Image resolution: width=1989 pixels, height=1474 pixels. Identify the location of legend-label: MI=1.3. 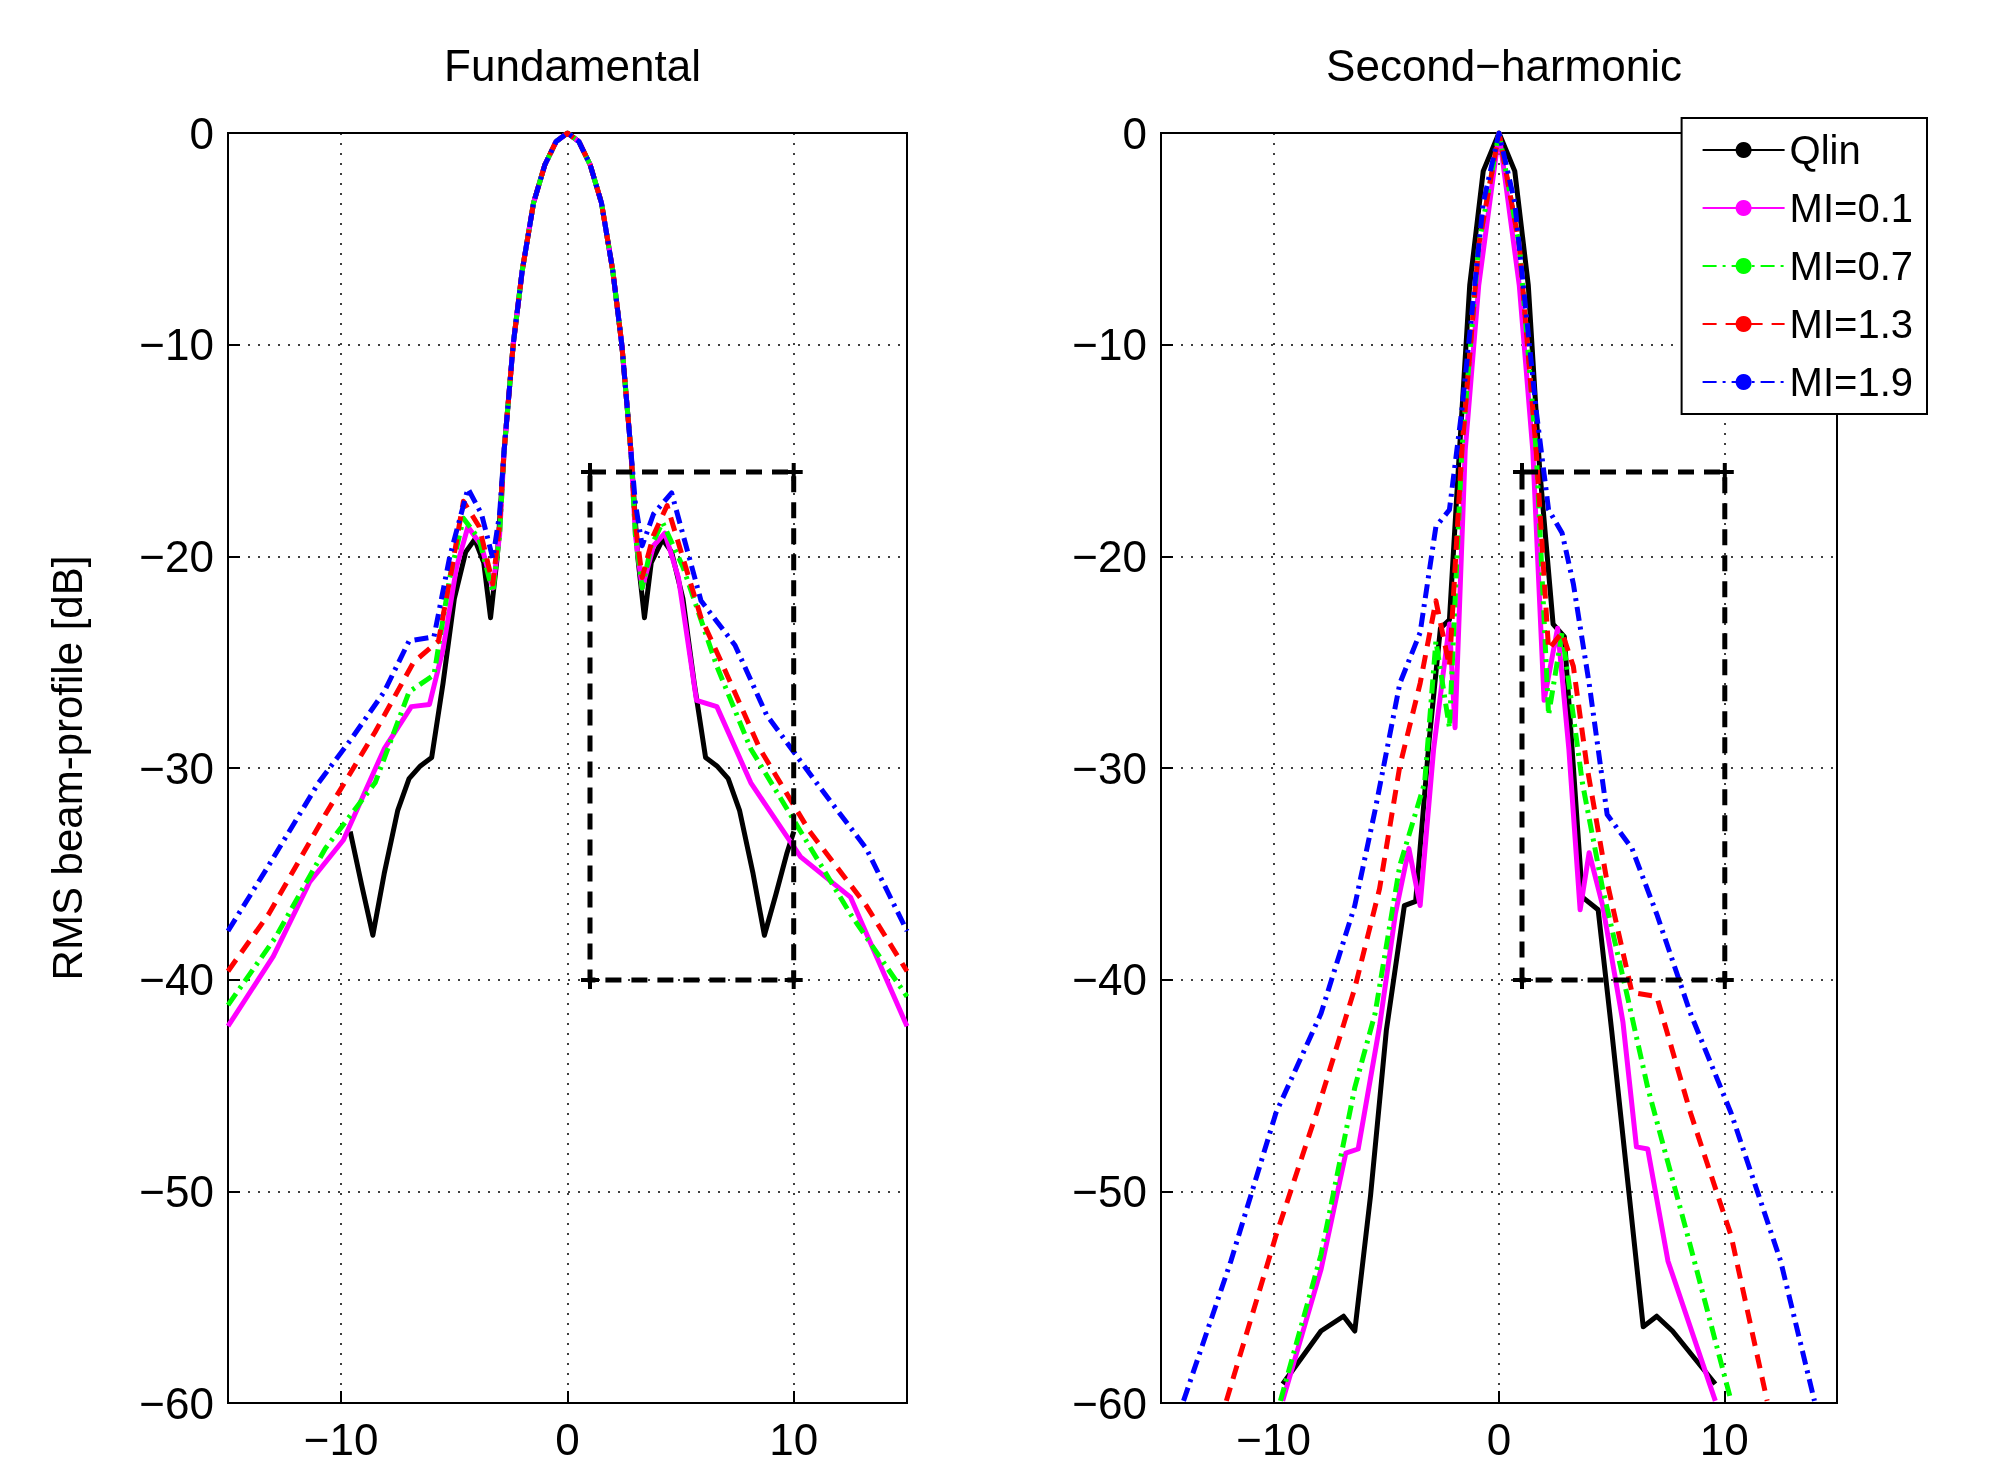
(1851, 324).